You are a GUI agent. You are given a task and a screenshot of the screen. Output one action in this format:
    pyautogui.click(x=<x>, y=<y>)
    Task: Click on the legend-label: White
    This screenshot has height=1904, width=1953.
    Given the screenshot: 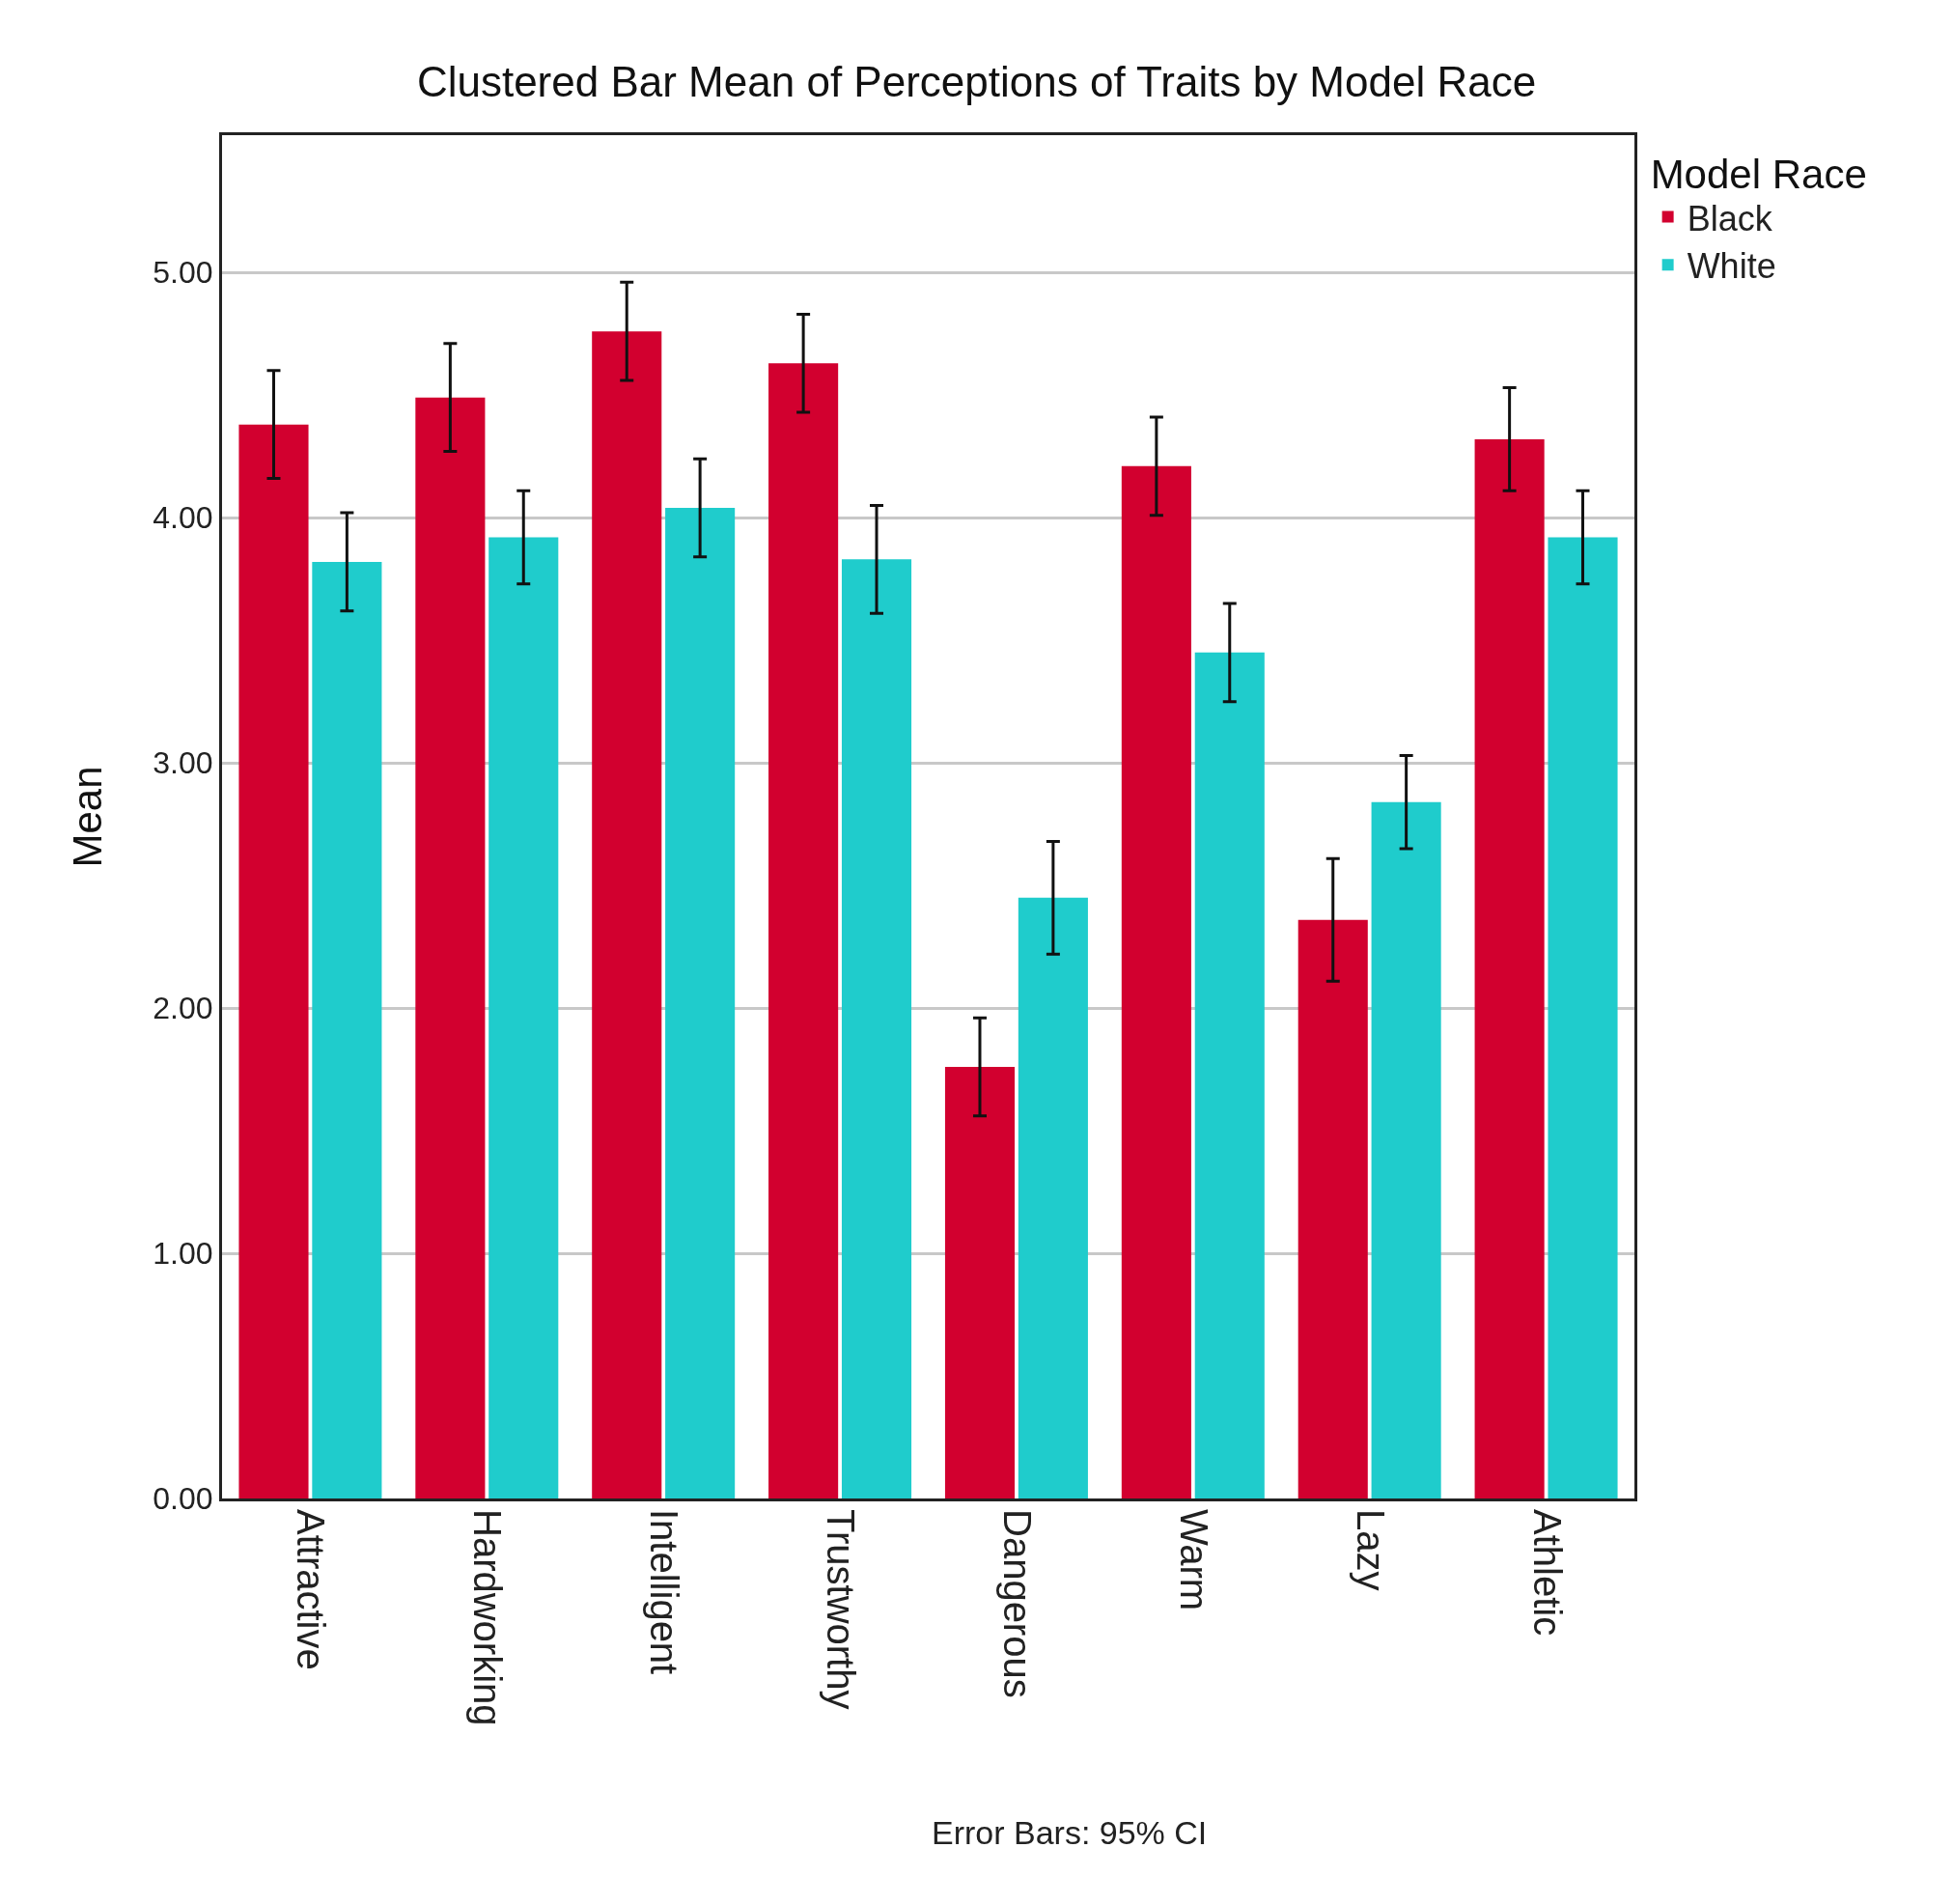 What is the action you would take?
    pyautogui.click(x=1731, y=267)
    